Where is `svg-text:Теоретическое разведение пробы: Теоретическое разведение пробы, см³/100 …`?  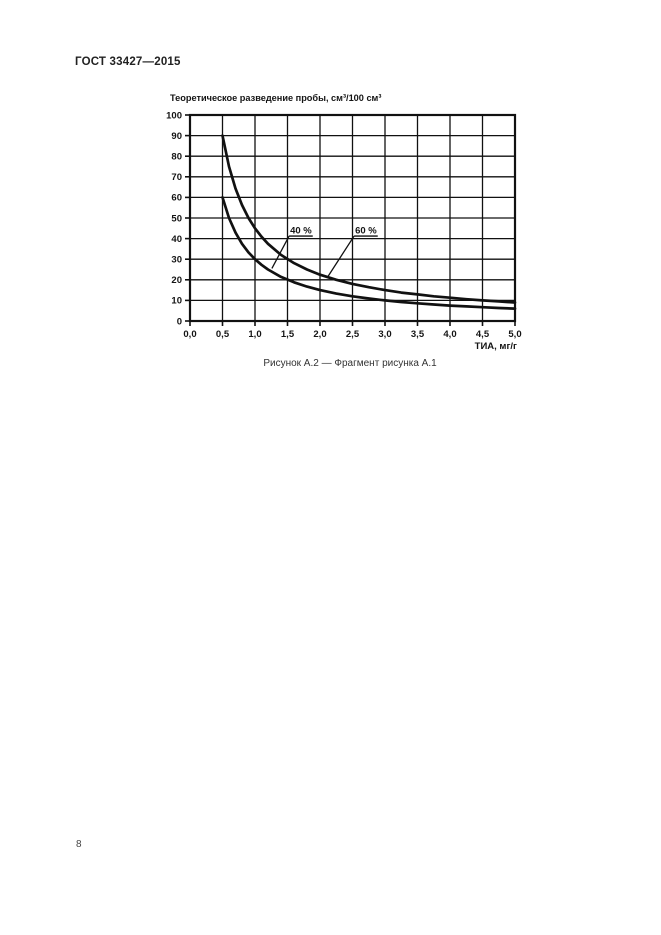
svg-text:Теоретическое разведение пробы: Теоретическое разведение пробы, см³/100 … is located at coordinates (275, 98).